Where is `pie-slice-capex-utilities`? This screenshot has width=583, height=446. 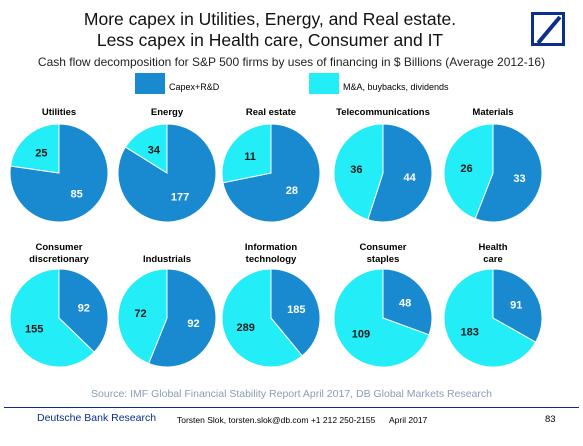
pie-slice-capex-utilities is located at coordinates (59, 173).